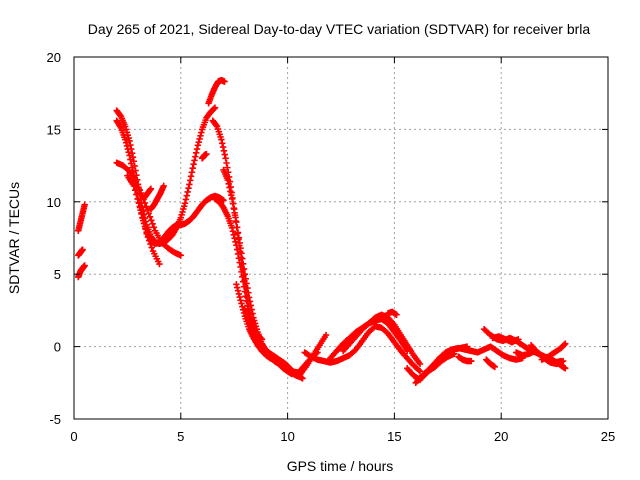 The image size is (640, 480). I want to click on y-tick-label: 20, so click(54, 57).